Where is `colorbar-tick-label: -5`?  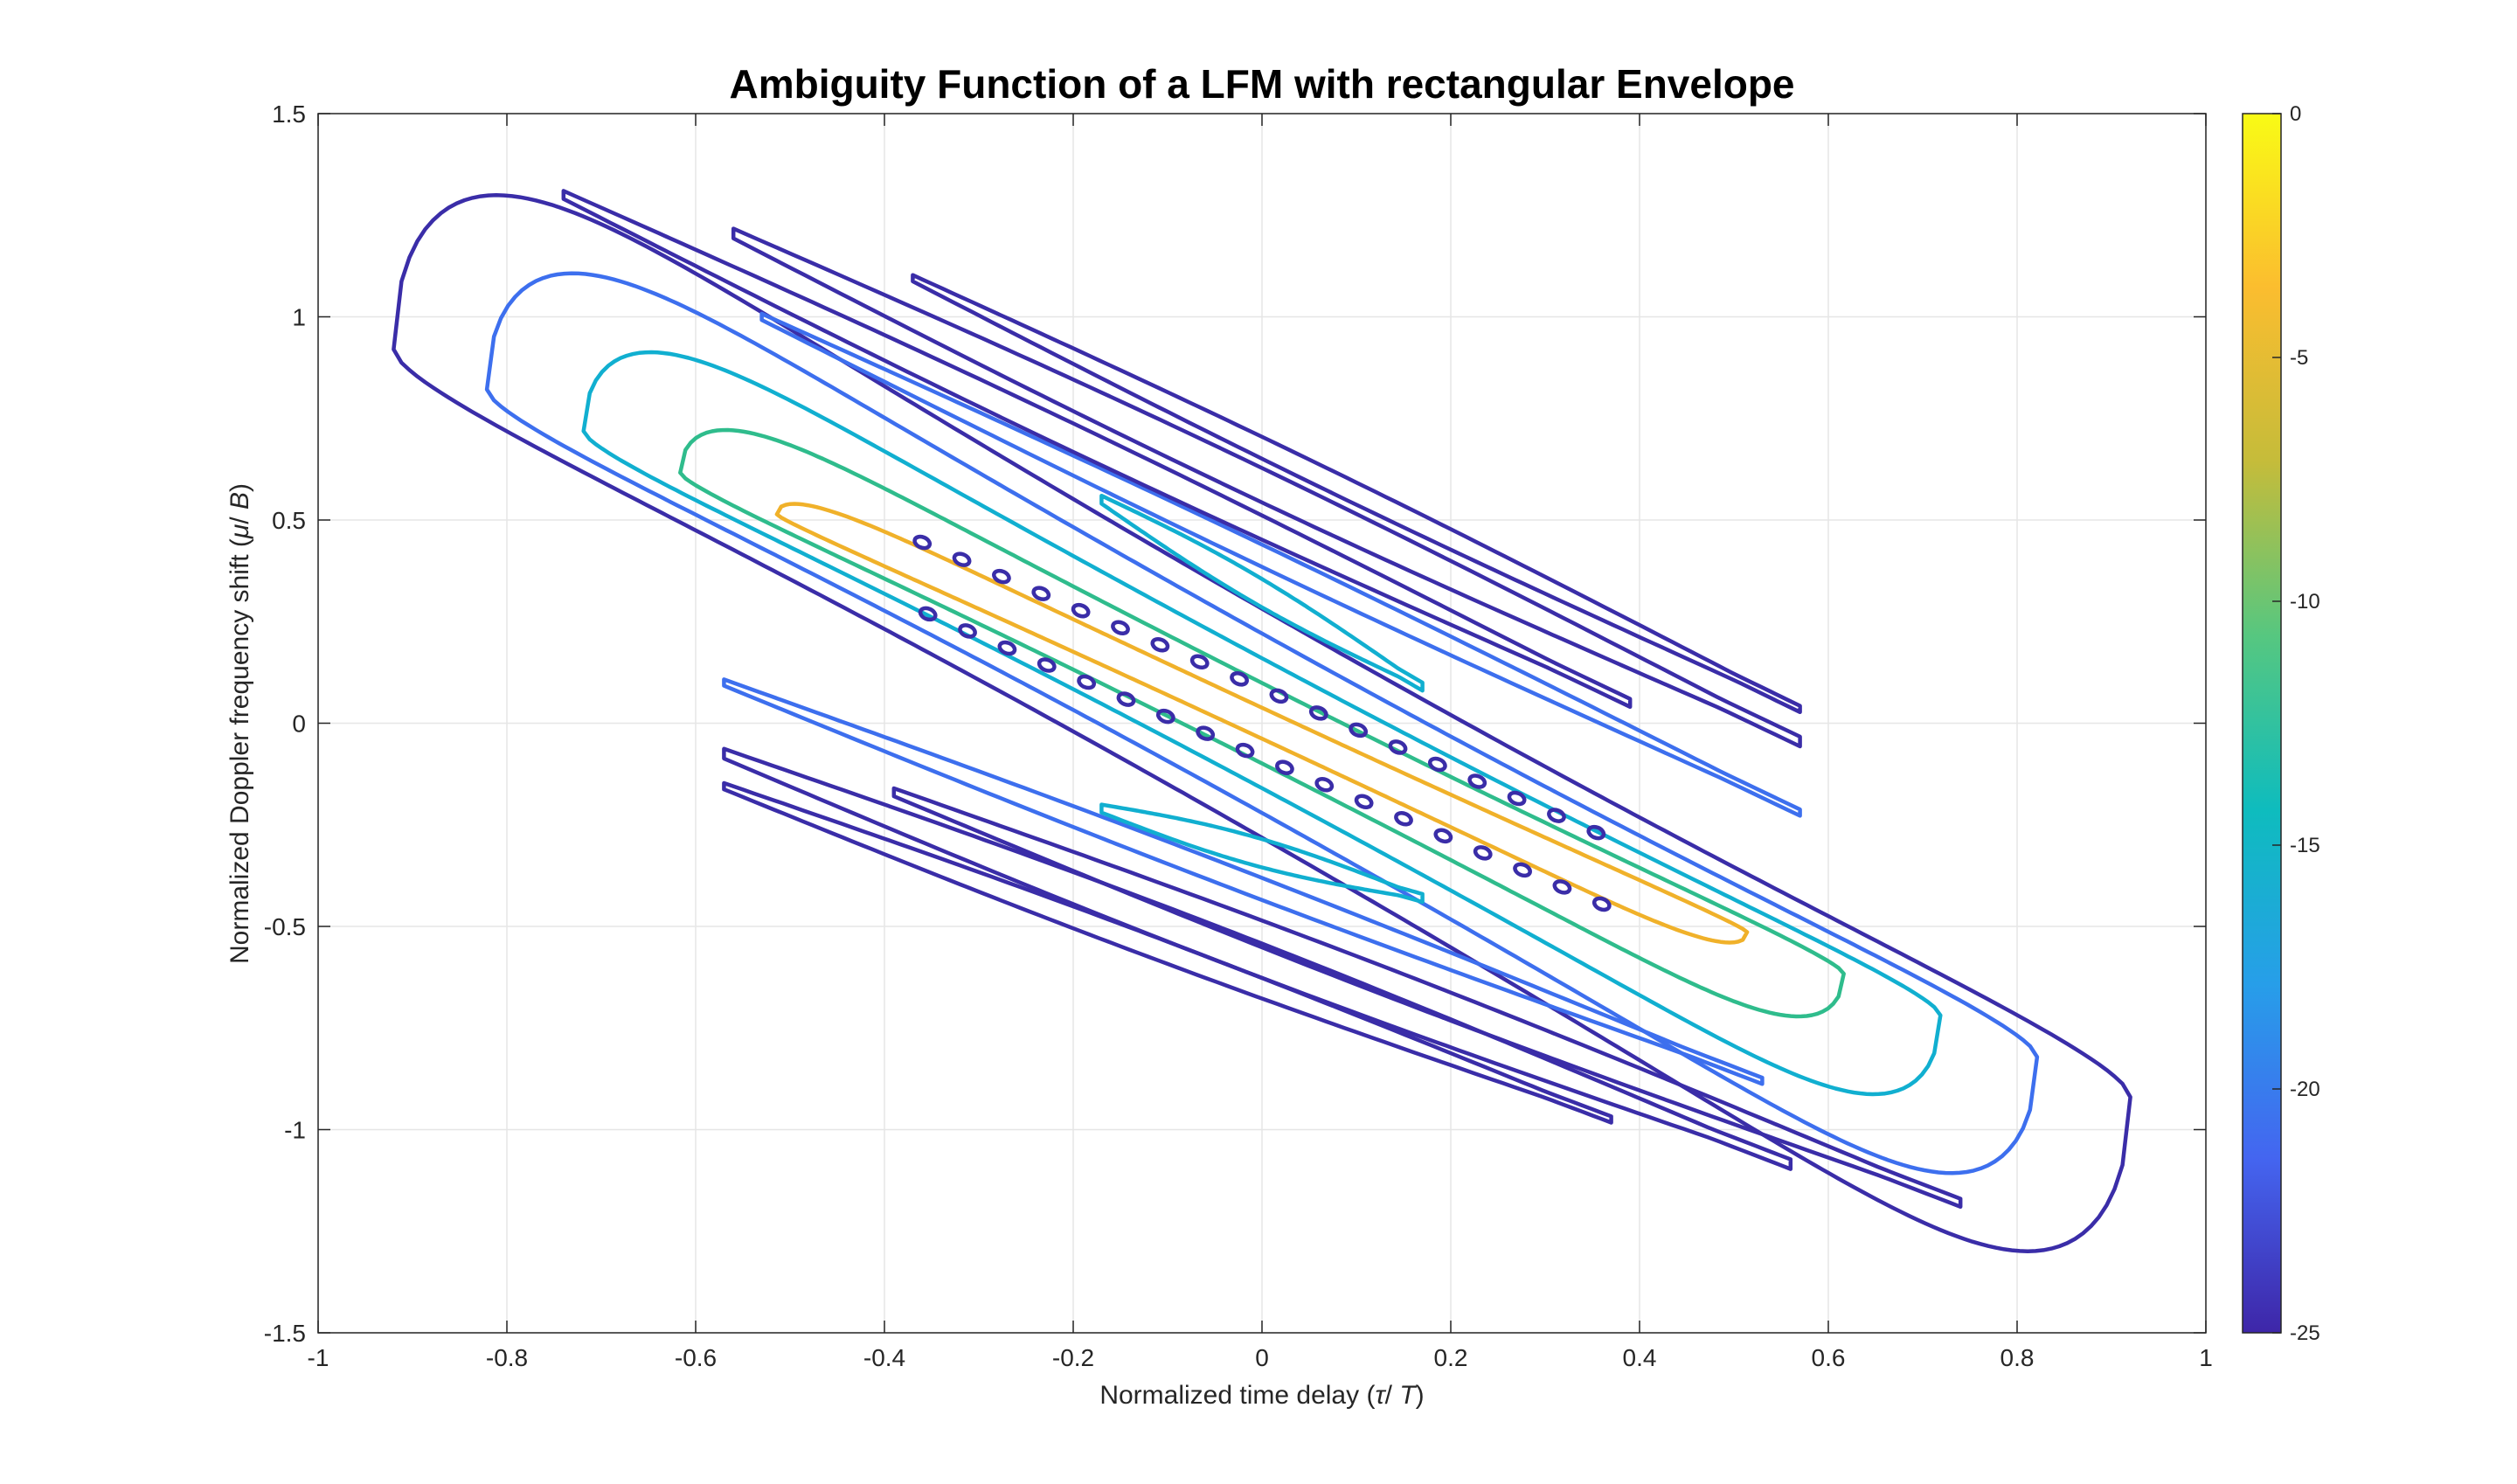
colorbar-tick-label: -5 is located at coordinates (2299, 358).